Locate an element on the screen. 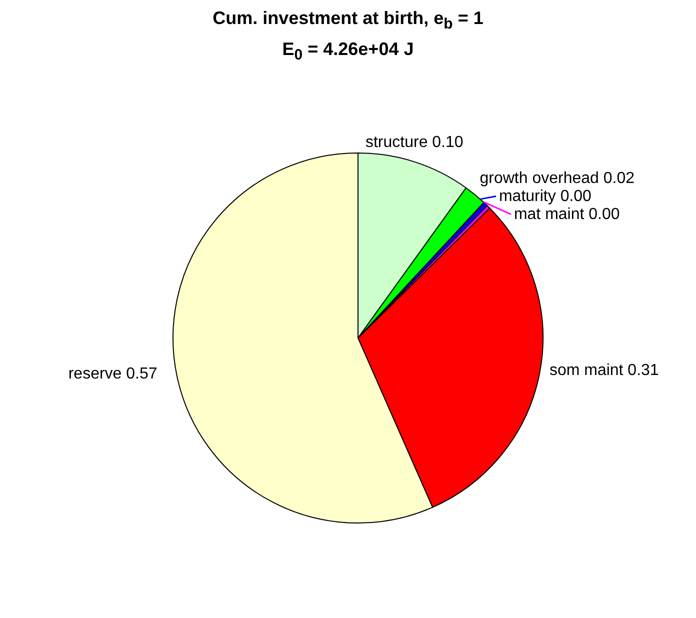 The width and height of the screenshot is (696, 618). slice-label: structure 0.10 is located at coordinates (414, 143).